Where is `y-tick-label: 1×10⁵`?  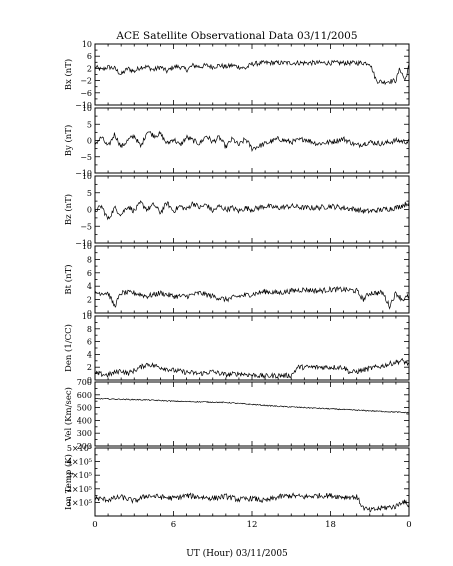
y-tick-label: 1×10⁵ is located at coordinates (79, 502).